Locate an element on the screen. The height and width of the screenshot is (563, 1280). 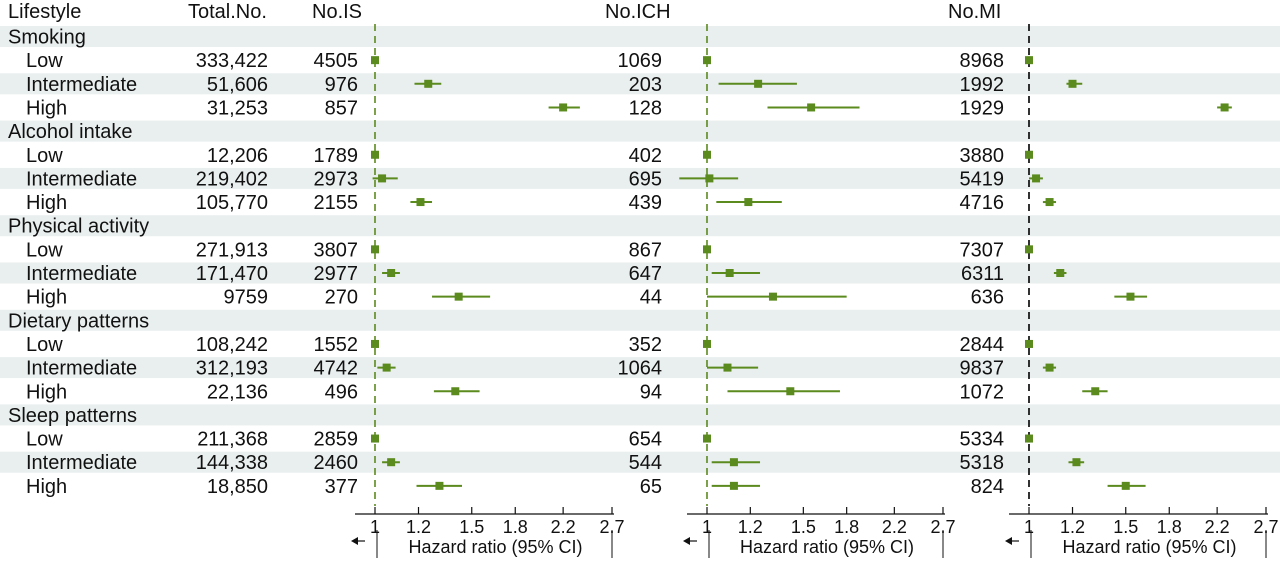
is-count: 3807 is located at coordinates (336, 250).